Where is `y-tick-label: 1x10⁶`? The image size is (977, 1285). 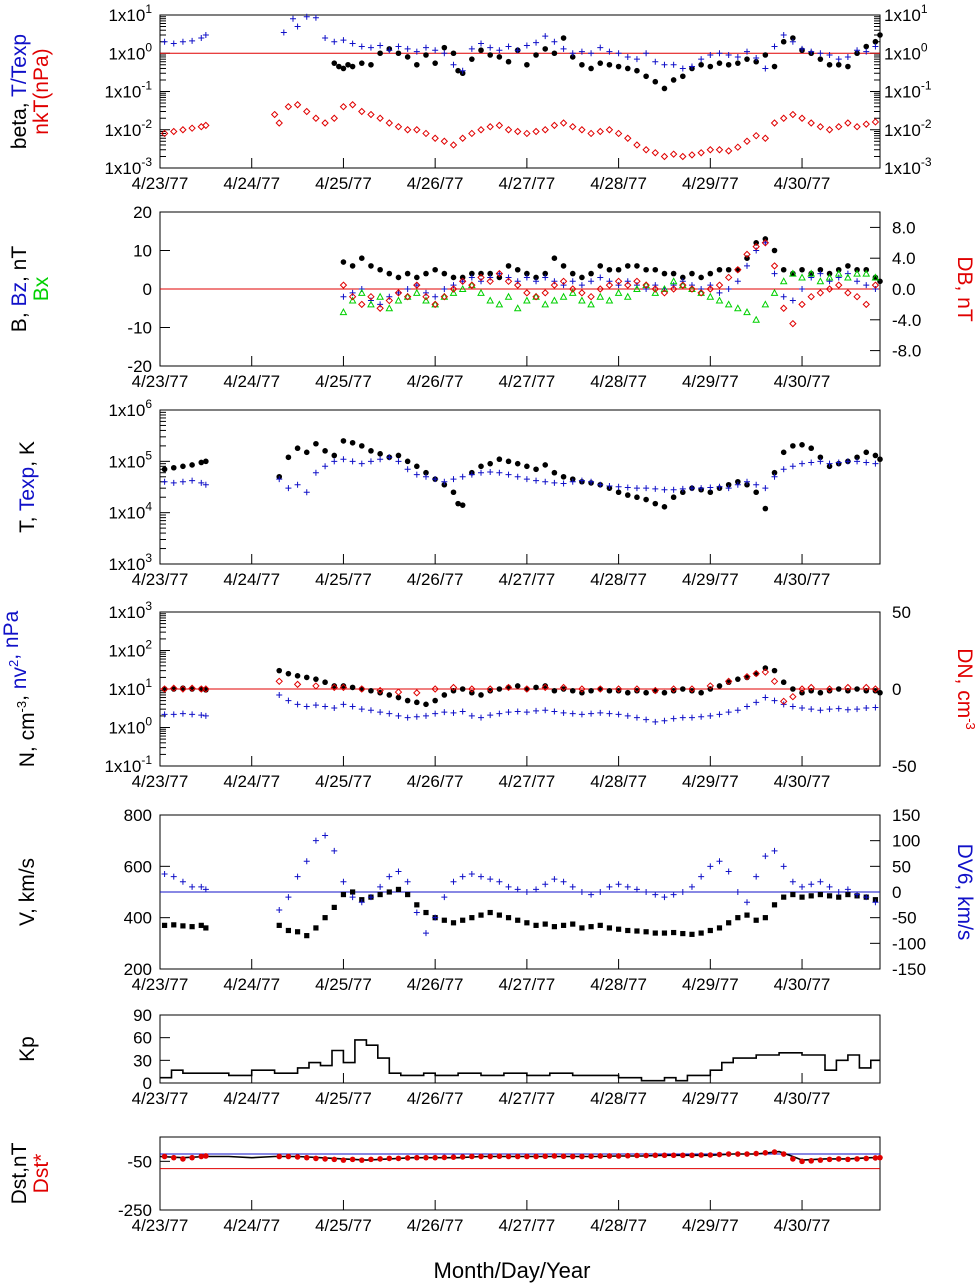 y-tick-label: 1x10⁶ is located at coordinates (130, 408).